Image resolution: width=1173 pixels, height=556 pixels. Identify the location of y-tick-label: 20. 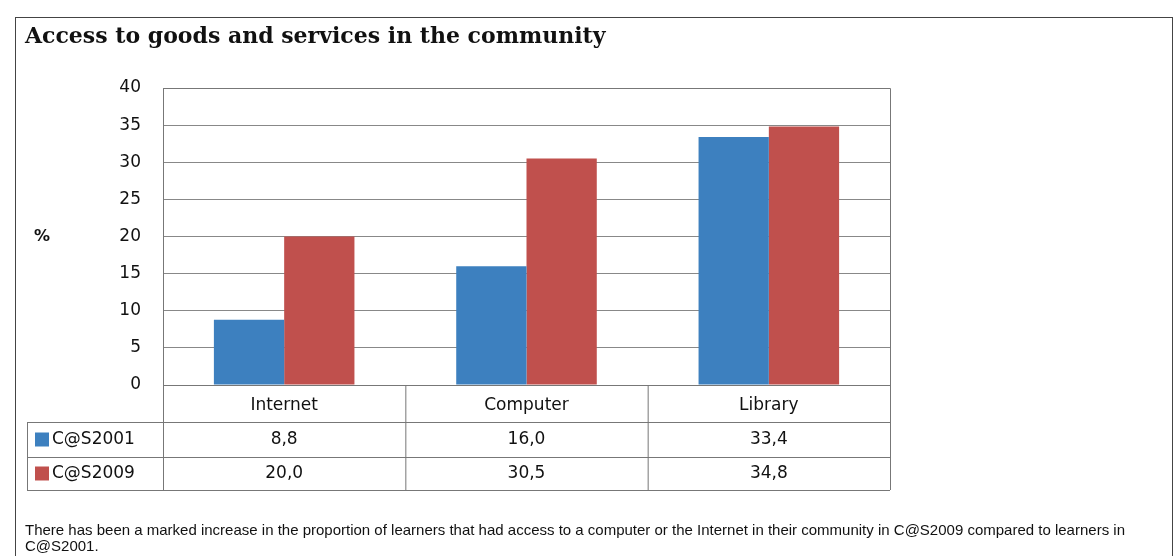
(130, 234).